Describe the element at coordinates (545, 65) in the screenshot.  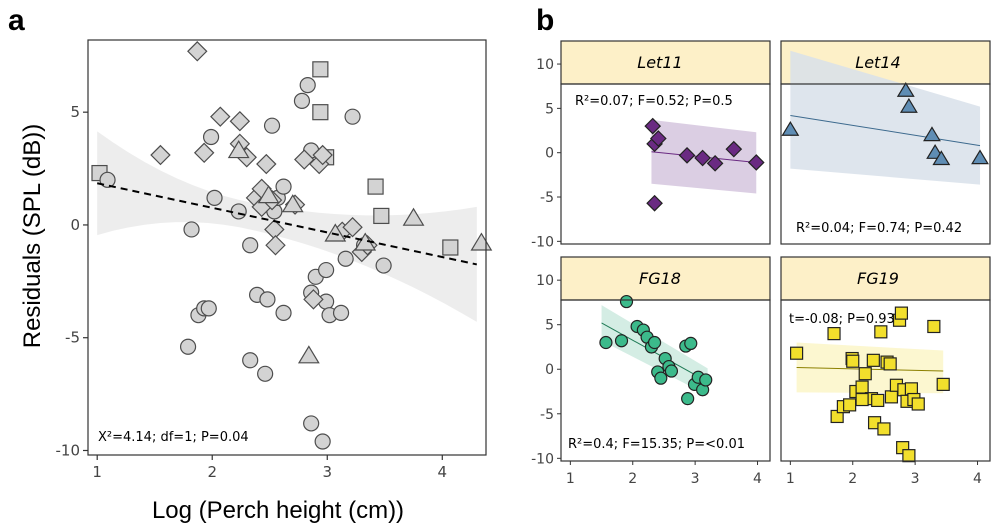
I see `y-tick-label: 10` at that location.